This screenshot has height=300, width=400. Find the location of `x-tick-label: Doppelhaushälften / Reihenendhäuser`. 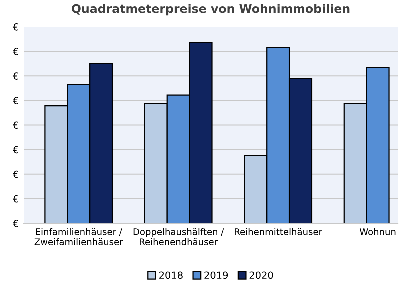

x-tick-label: Doppelhaushälften / Reihenendhäuser is located at coordinates (179, 237).